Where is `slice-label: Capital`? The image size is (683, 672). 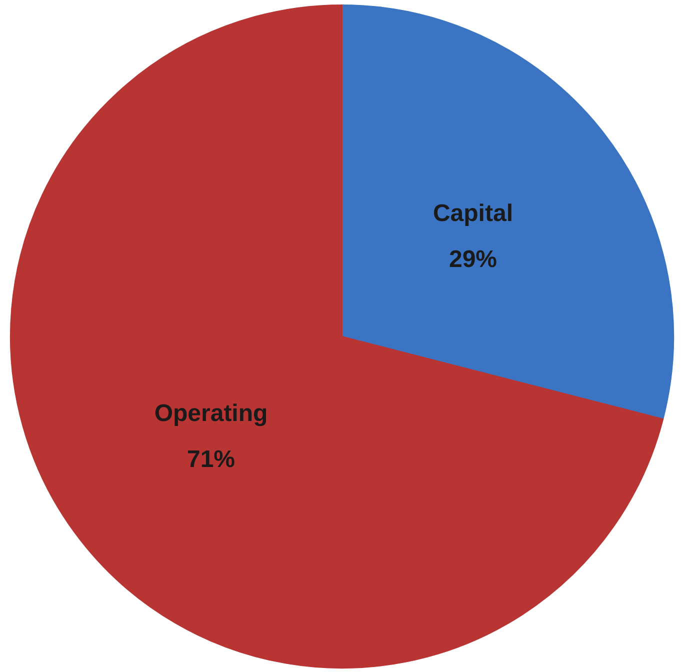
slice-label: Capital is located at coordinates (472, 214).